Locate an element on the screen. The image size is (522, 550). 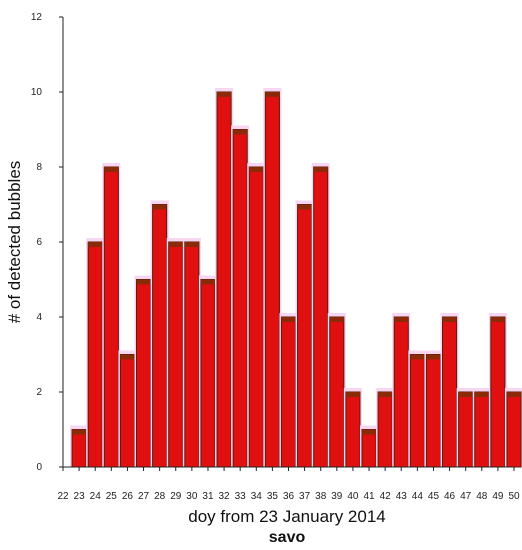
y-tick-label: 2 is located at coordinates (39, 392).